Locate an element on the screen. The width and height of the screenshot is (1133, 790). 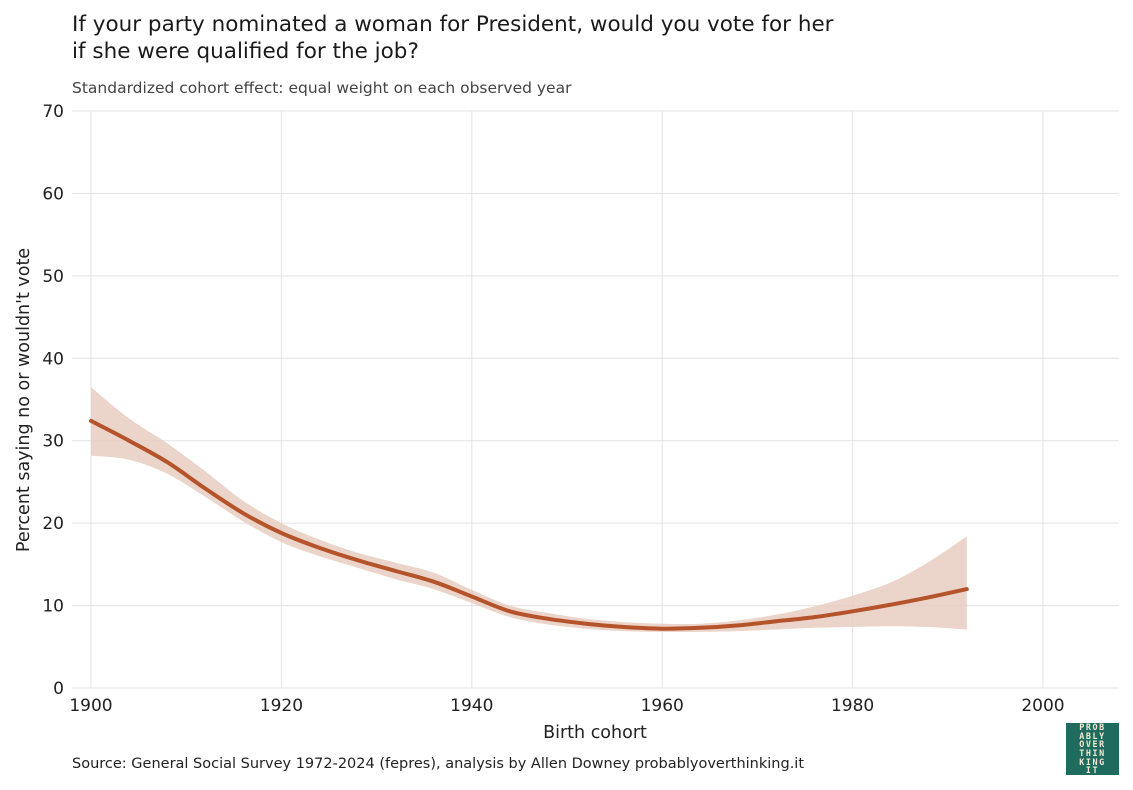
x-tick-label: 1940 is located at coordinates (471, 706).